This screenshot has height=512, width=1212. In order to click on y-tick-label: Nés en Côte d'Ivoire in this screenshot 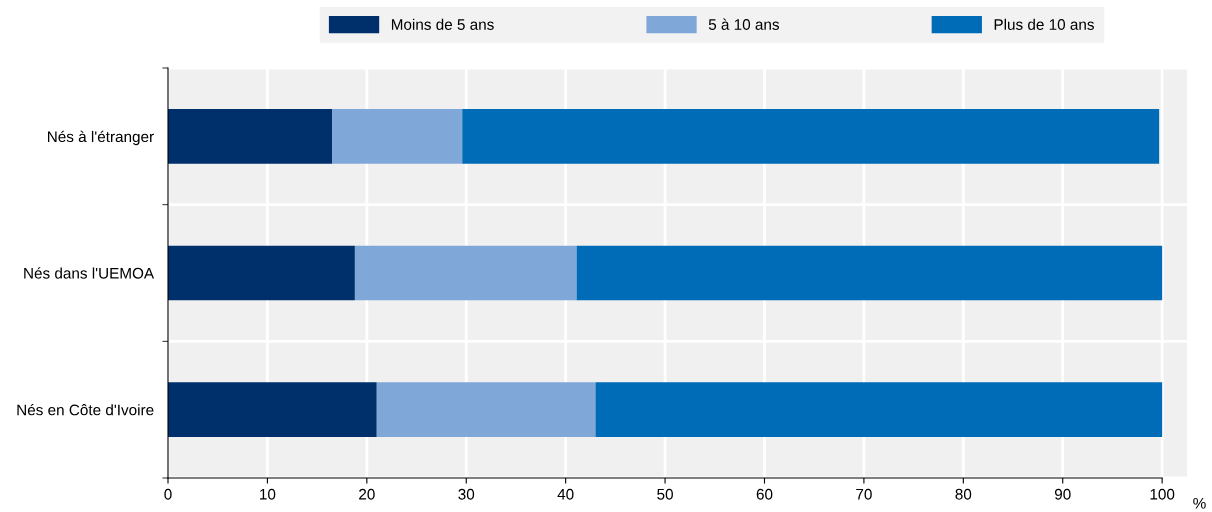, I will do `click(85, 409)`.